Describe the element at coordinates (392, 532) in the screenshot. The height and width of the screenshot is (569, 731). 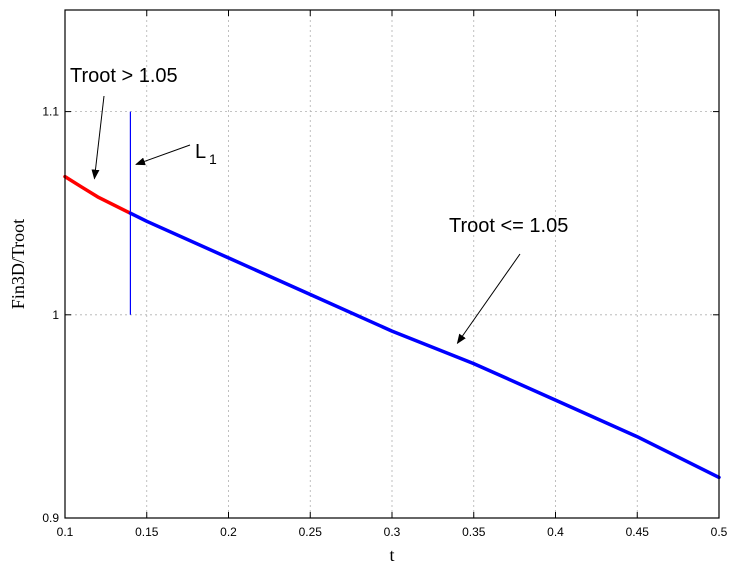
I see `x-tick-label: 0.3` at that location.